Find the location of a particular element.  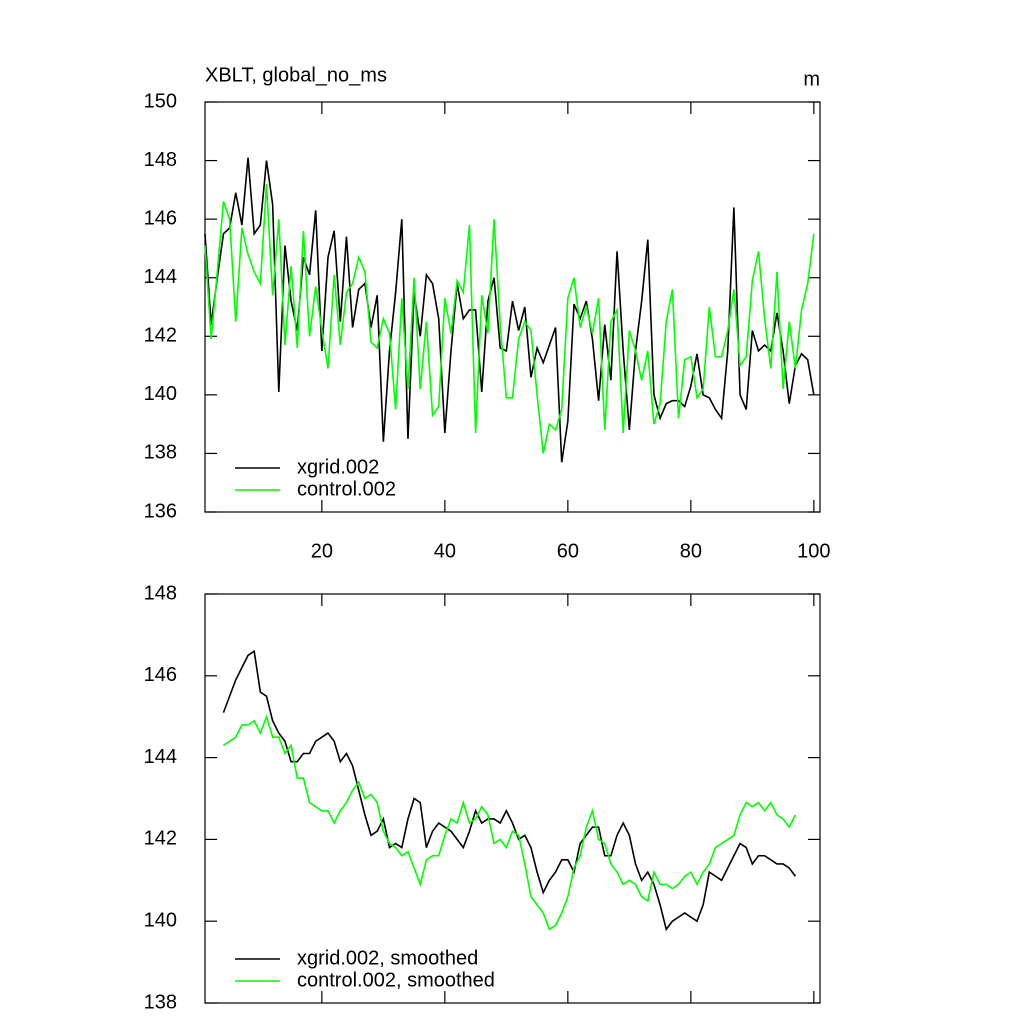

y-tick-label: 150 is located at coordinates (160, 101).